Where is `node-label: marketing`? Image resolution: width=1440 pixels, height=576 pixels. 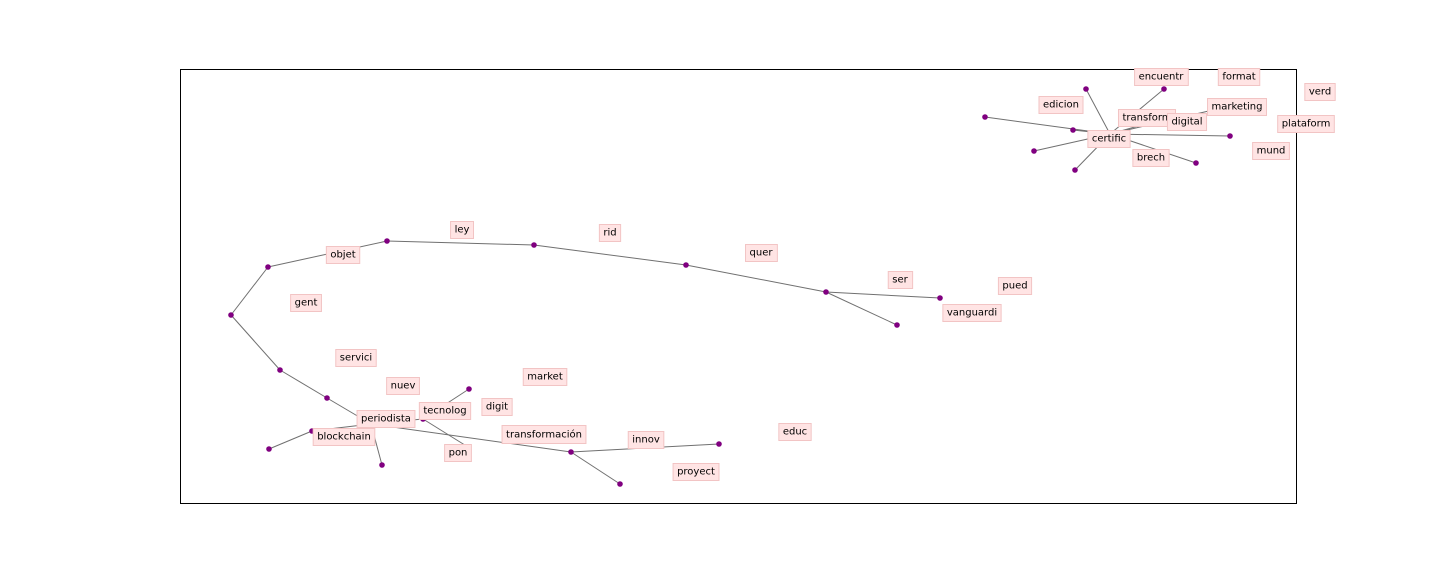
node-label: marketing is located at coordinates (1237, 107).